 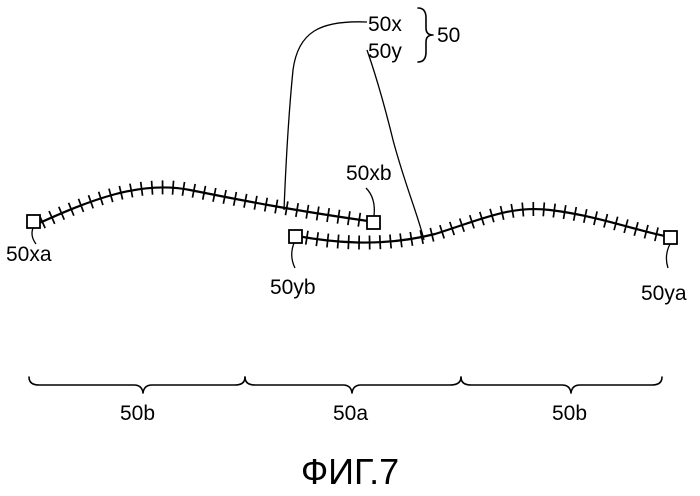 I want to click on end-marker-50xb, so click(x=373, y=222).